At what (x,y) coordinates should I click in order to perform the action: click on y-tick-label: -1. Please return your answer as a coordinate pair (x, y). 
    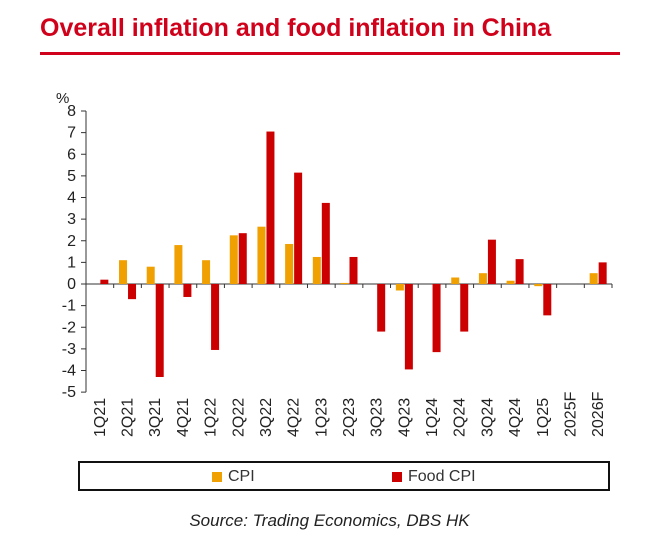
    Looking at the image, I should click on (69, 306).